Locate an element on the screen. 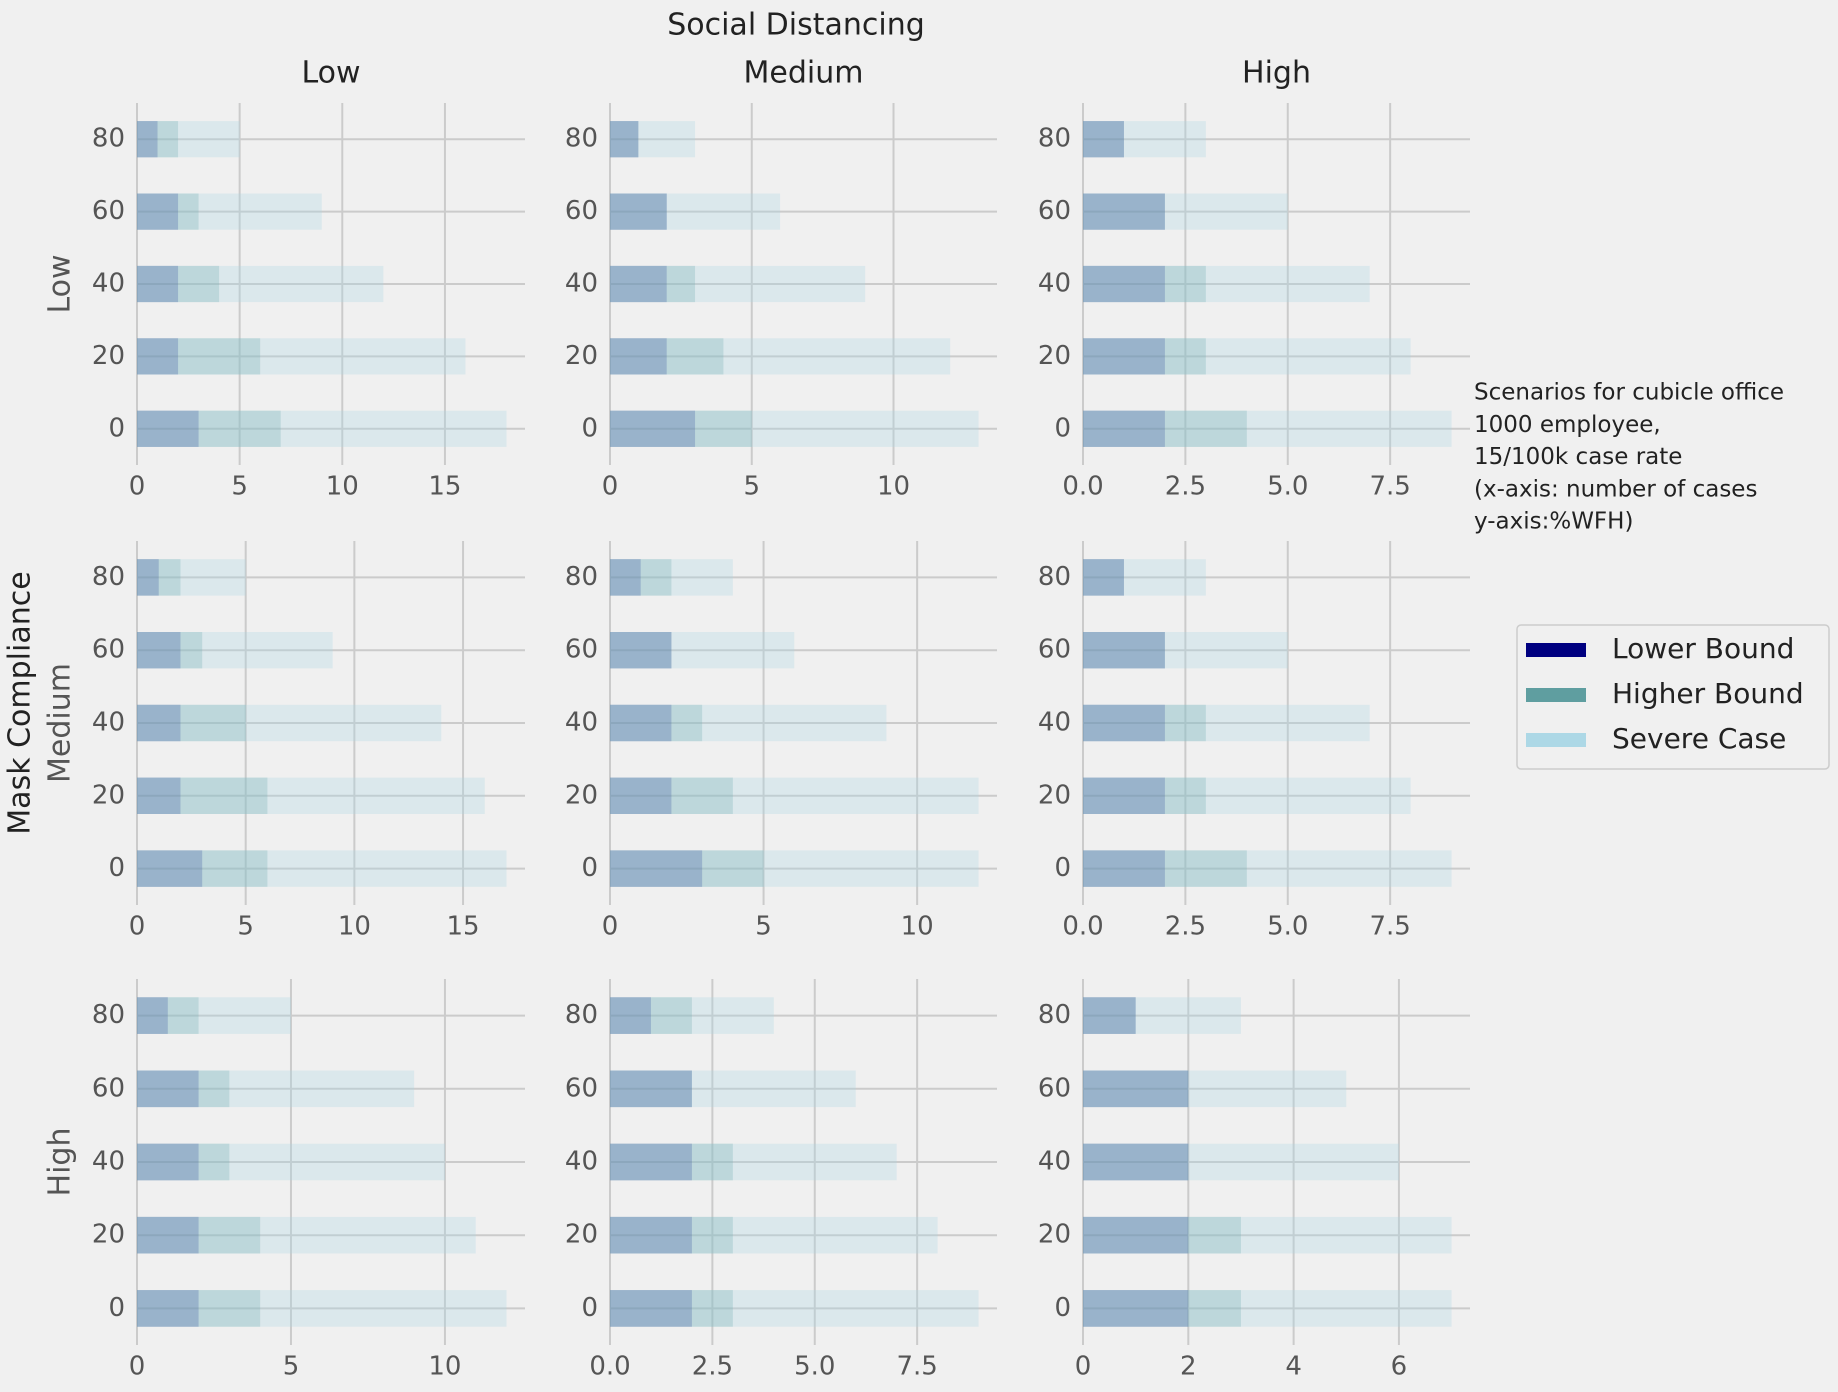  row-title: High is located at coordinates (60, 1162).